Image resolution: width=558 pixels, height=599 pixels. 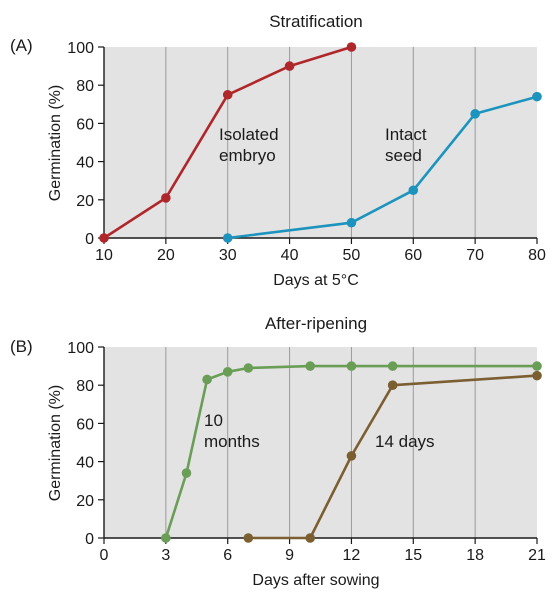 I want to click on annotation-10-months-line2: months, so click(x=232, y=441).